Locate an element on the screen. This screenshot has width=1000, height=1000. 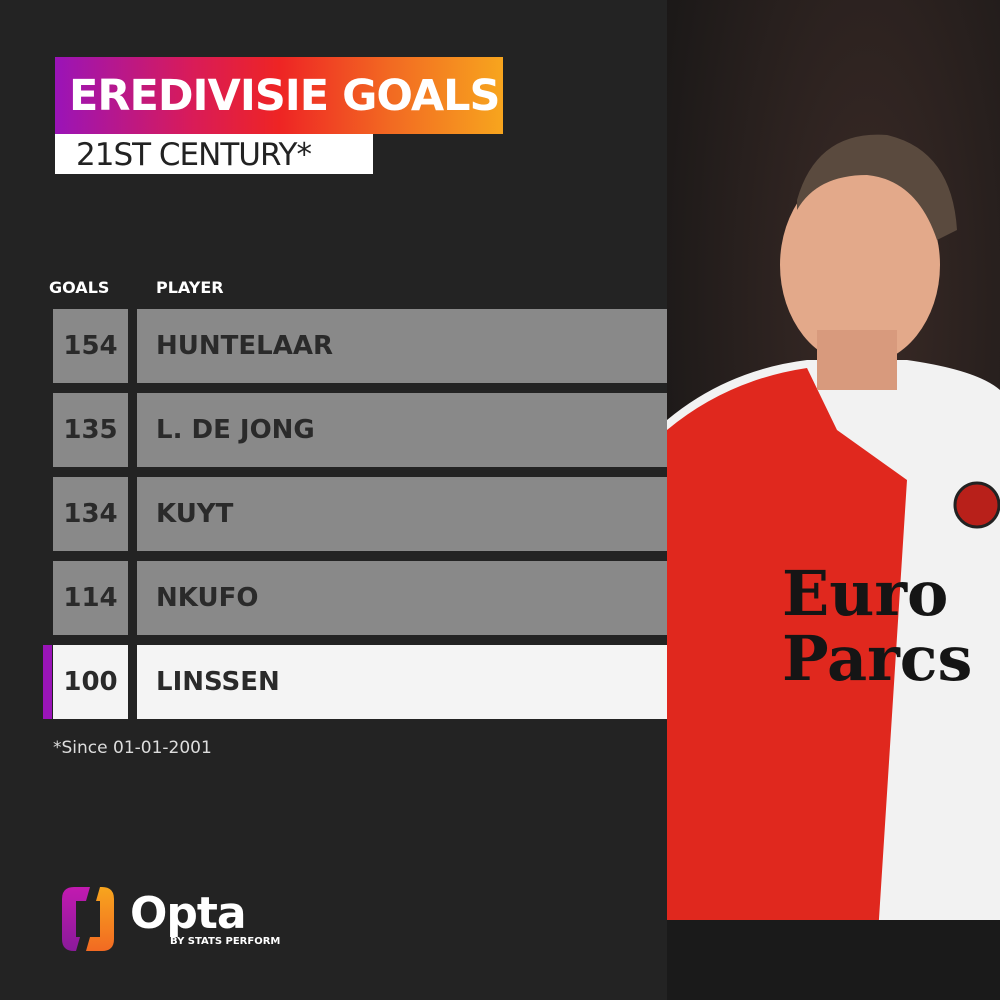
page-title: EREDIVISIE GOALS is located at coordinates (284, 96).